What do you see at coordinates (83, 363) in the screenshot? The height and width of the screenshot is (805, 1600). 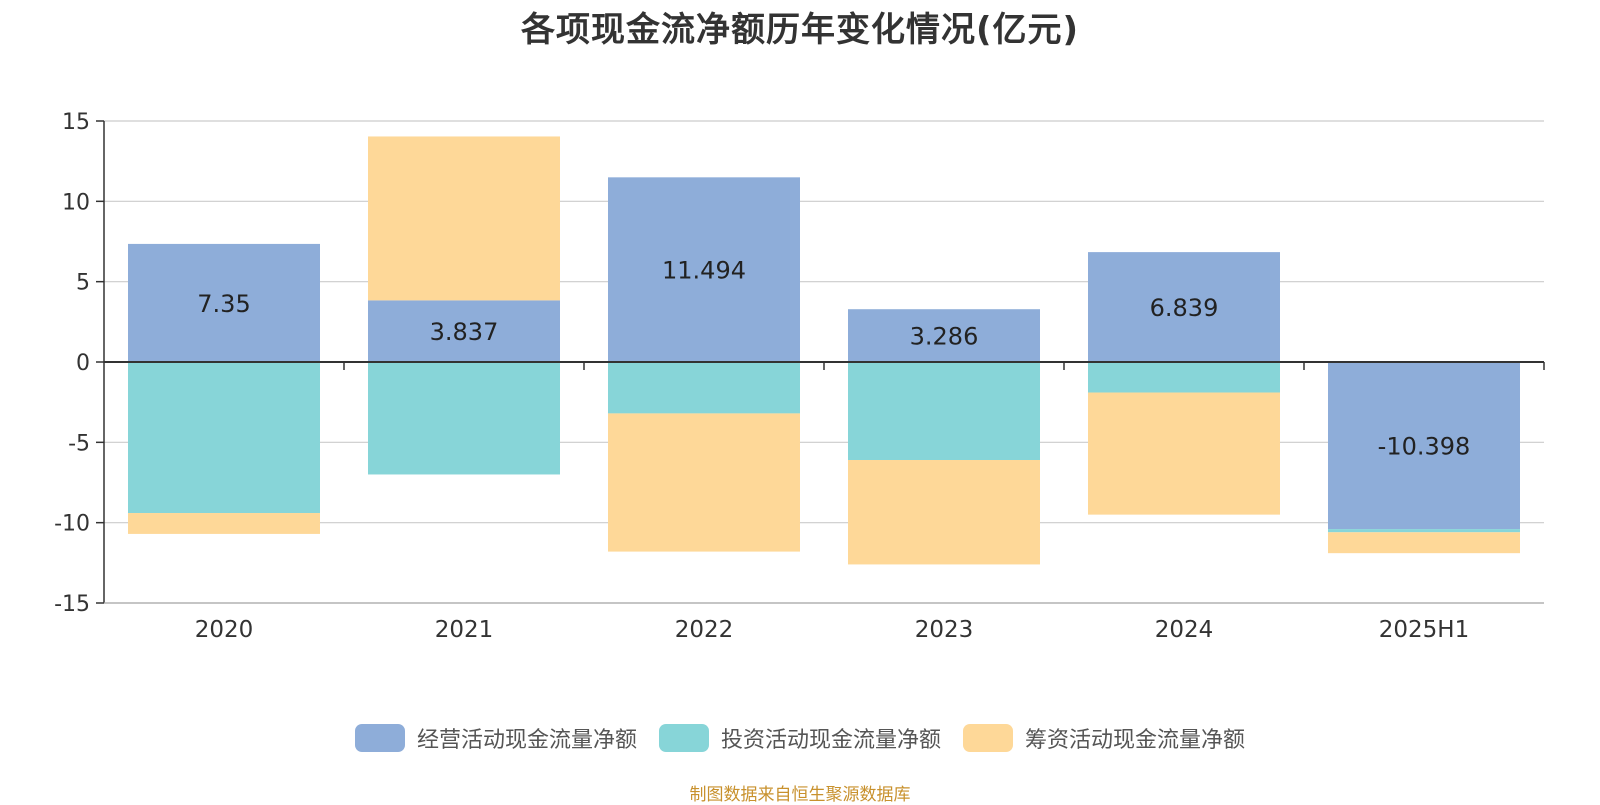 I see `y-tick-label: 0` at bounding box center [83, 363].